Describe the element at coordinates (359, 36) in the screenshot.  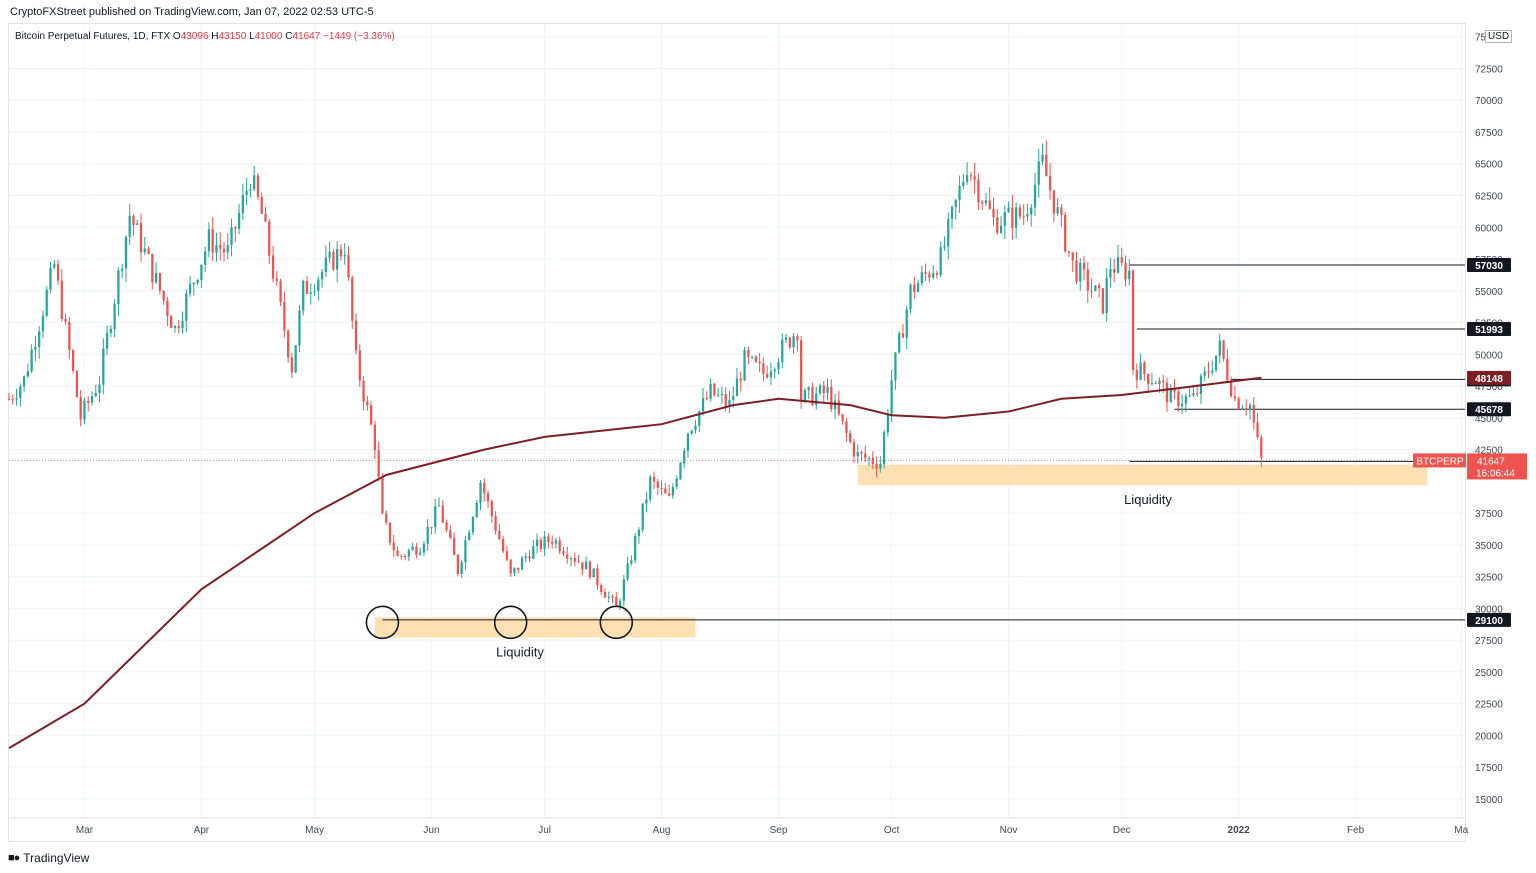
I see `change-value: −1449 (−3.36%)` at that location.